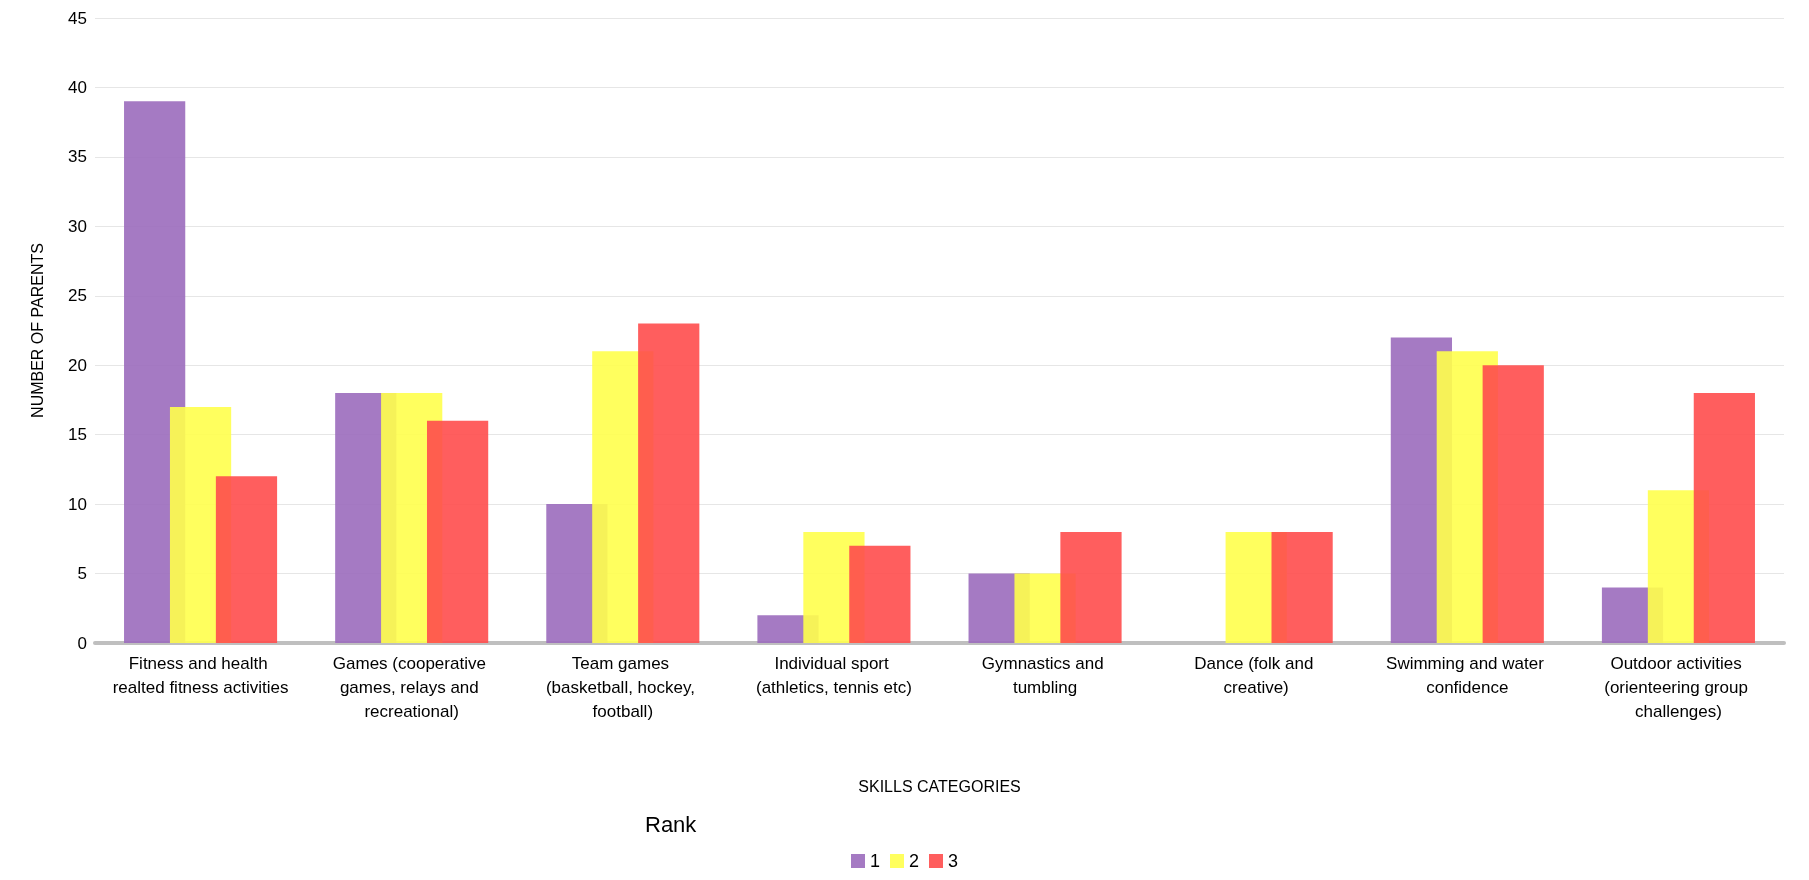 This screenshot has height=880, width=1809. What do you see at coordinates (77, 18) in the screenshot?
I see `y-tick-label: 45` at bounding box center [77, 18].